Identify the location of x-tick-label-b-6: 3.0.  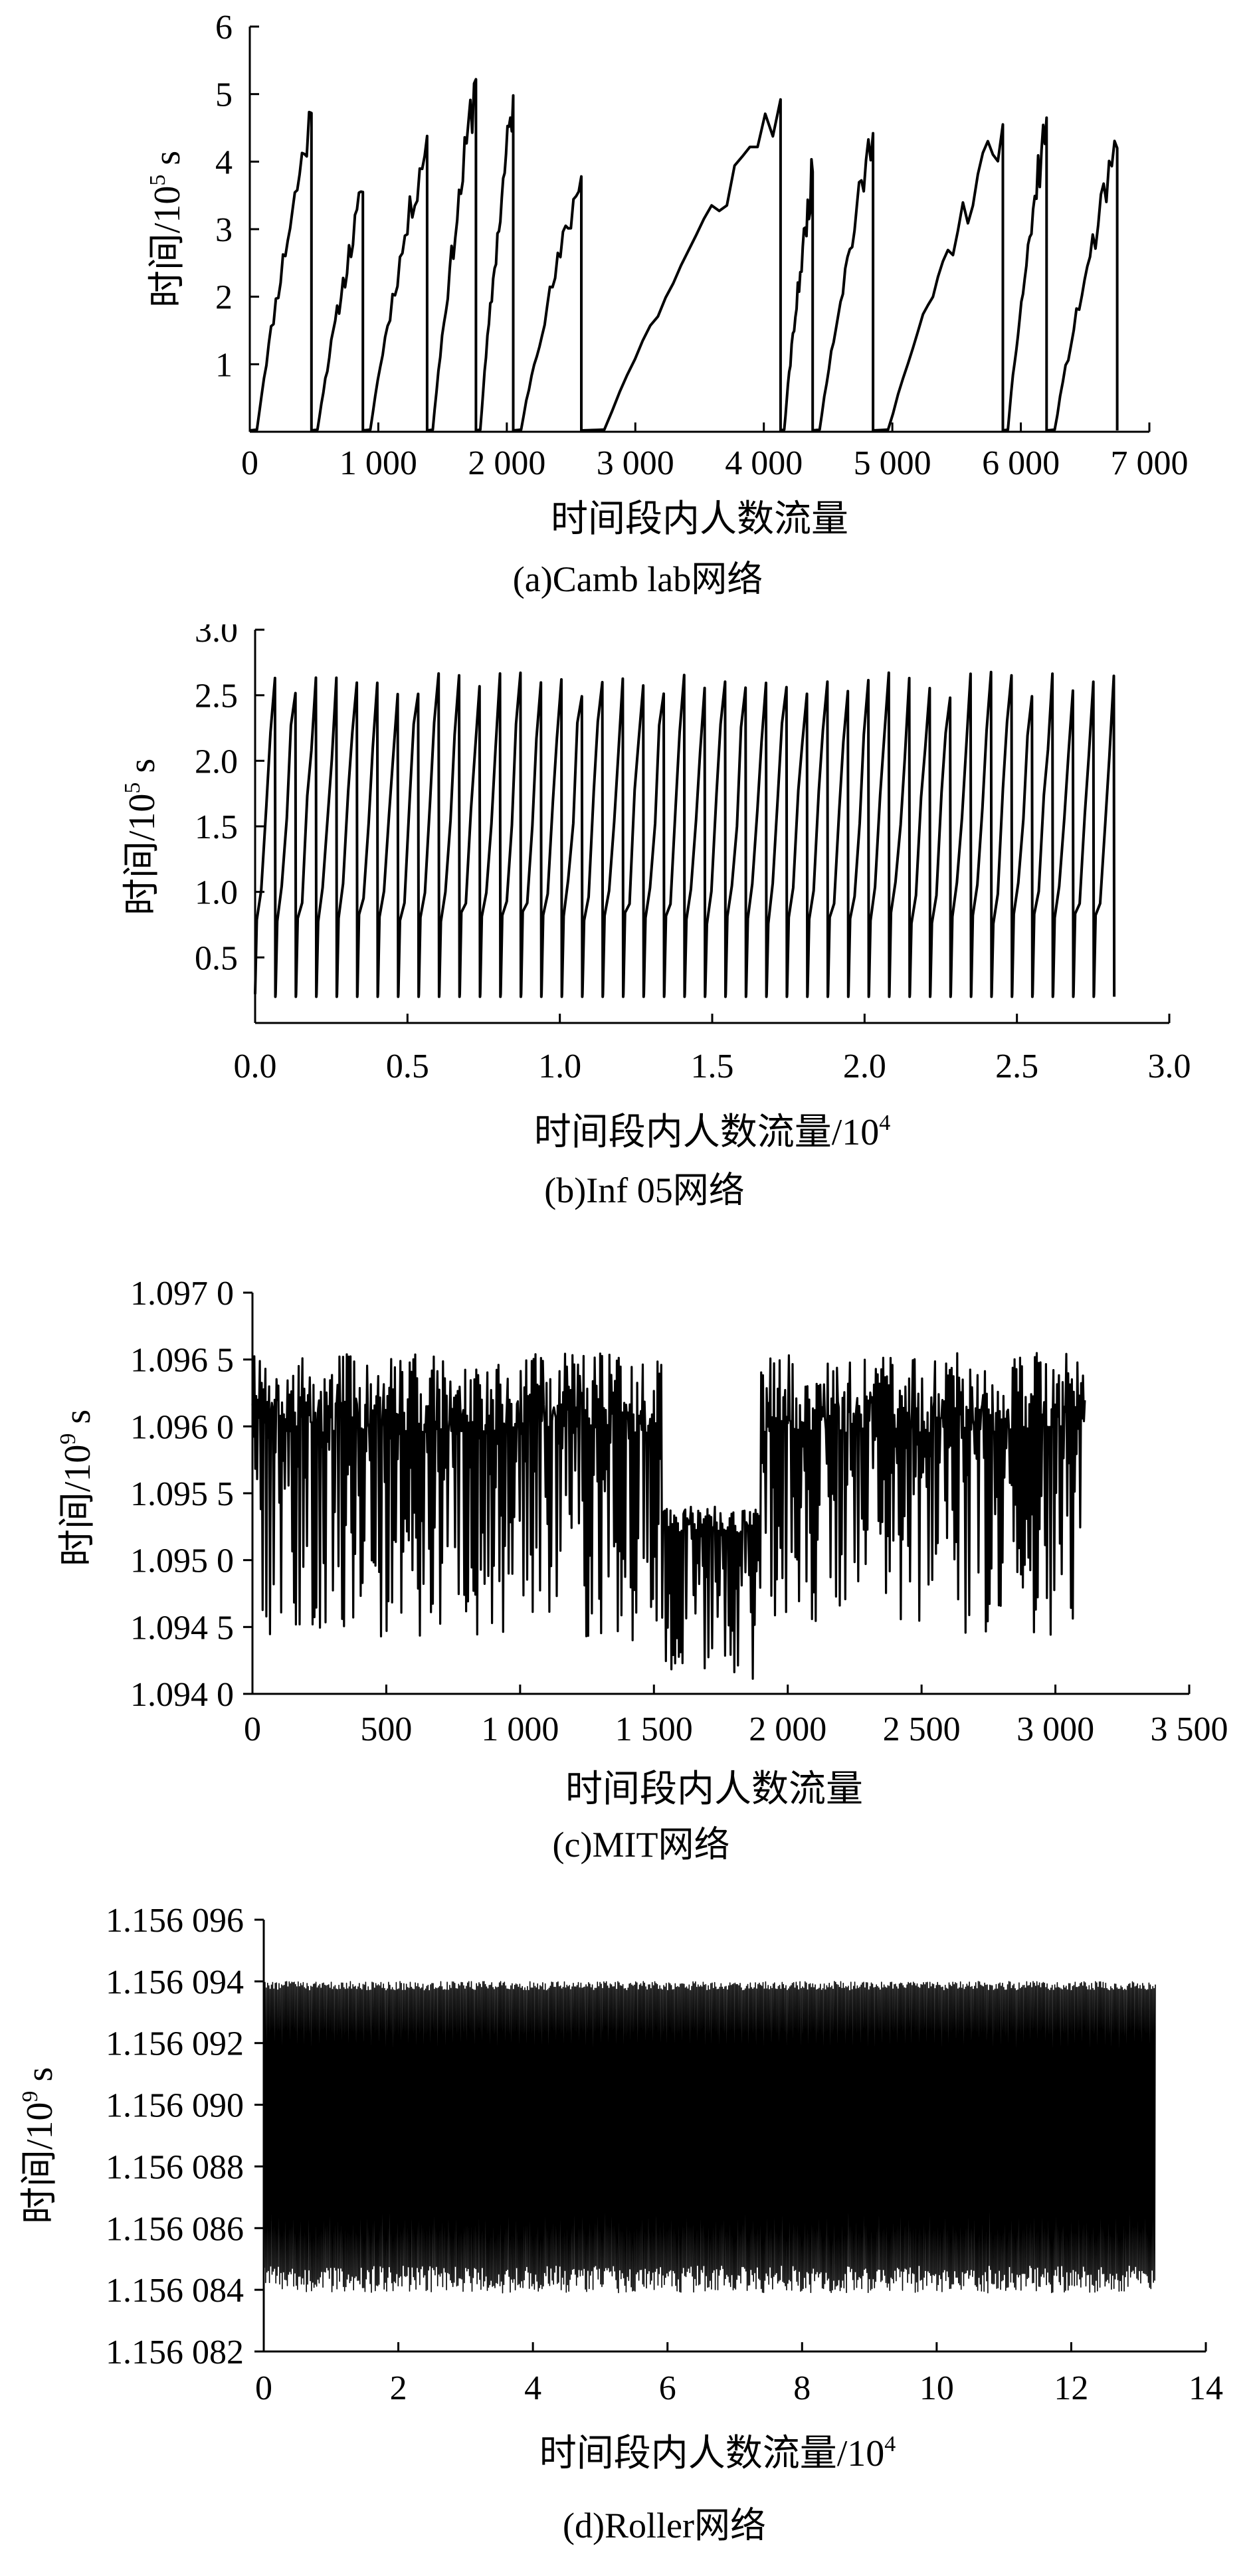
(1170, 1066).